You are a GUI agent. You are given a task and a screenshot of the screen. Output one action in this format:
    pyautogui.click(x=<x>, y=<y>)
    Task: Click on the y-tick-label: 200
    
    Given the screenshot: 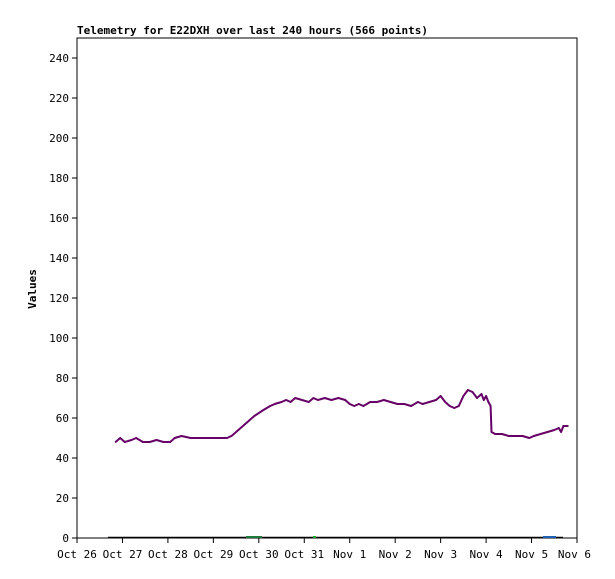 What is the action you would take?
    pyautogui.click(x=59, y=138)
    